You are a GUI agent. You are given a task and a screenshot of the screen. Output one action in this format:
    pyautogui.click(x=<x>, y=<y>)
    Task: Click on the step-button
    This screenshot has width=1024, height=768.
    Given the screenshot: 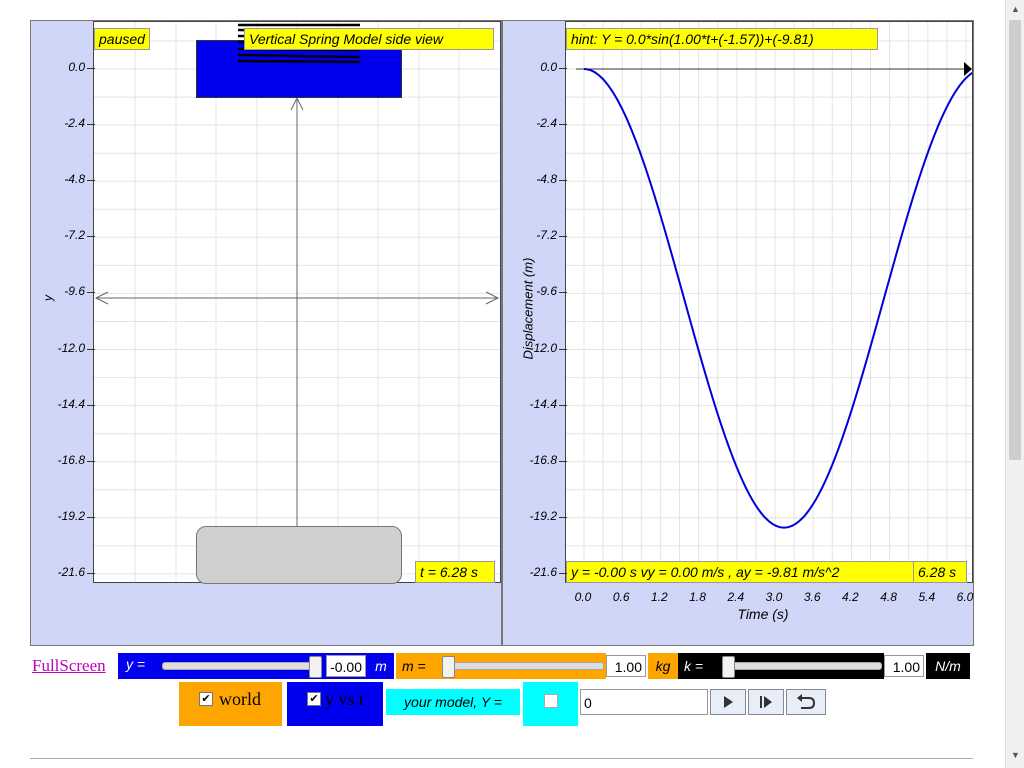 What is the action you would take?
    pyautogui.click(x=766, y=702)
    